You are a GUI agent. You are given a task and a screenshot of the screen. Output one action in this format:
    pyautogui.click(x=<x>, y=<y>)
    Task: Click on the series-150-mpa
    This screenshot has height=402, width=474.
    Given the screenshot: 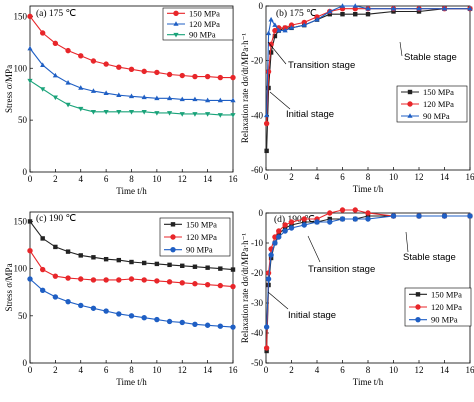 What is the action you would take?
    pyautogui.click(x=131, y=245)
    